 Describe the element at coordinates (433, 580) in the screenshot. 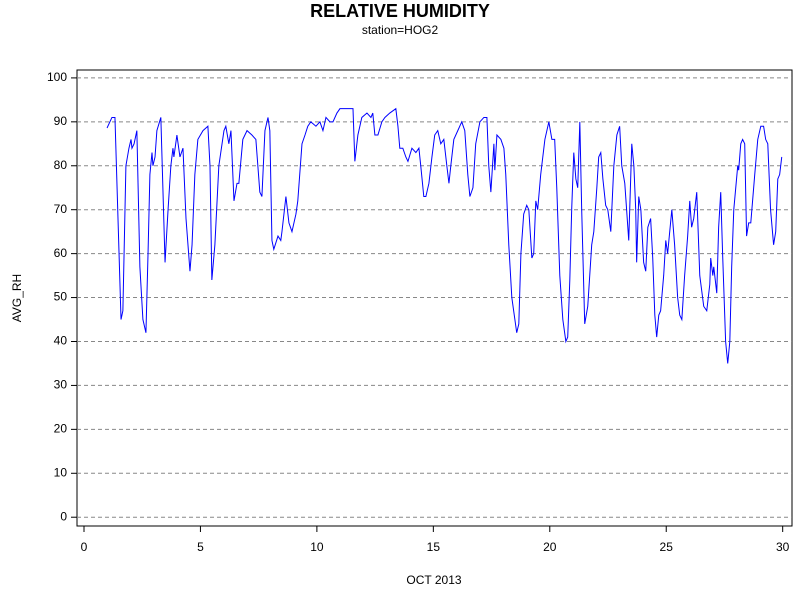

I see `x-axis-label: OCT 2013` at that location.